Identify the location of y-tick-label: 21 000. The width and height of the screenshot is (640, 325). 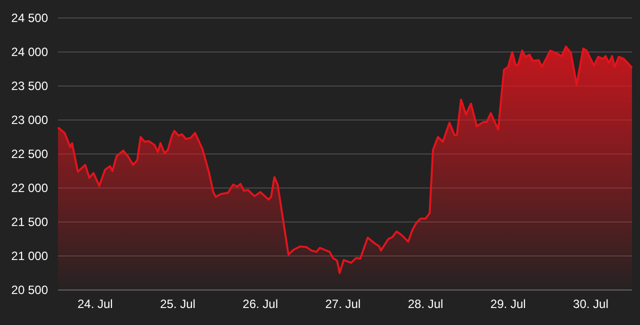
(29, 256).